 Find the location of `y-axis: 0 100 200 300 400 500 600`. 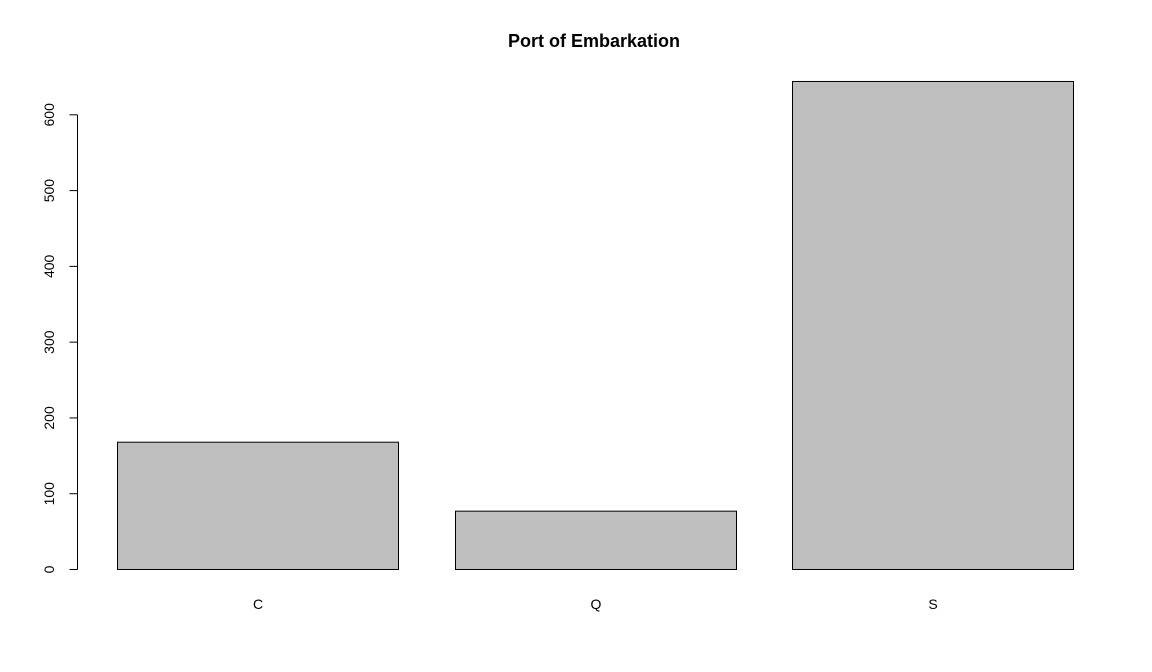

y-axis: 0 100 200 300 400 500 600 is located at coordinates (59, 338).